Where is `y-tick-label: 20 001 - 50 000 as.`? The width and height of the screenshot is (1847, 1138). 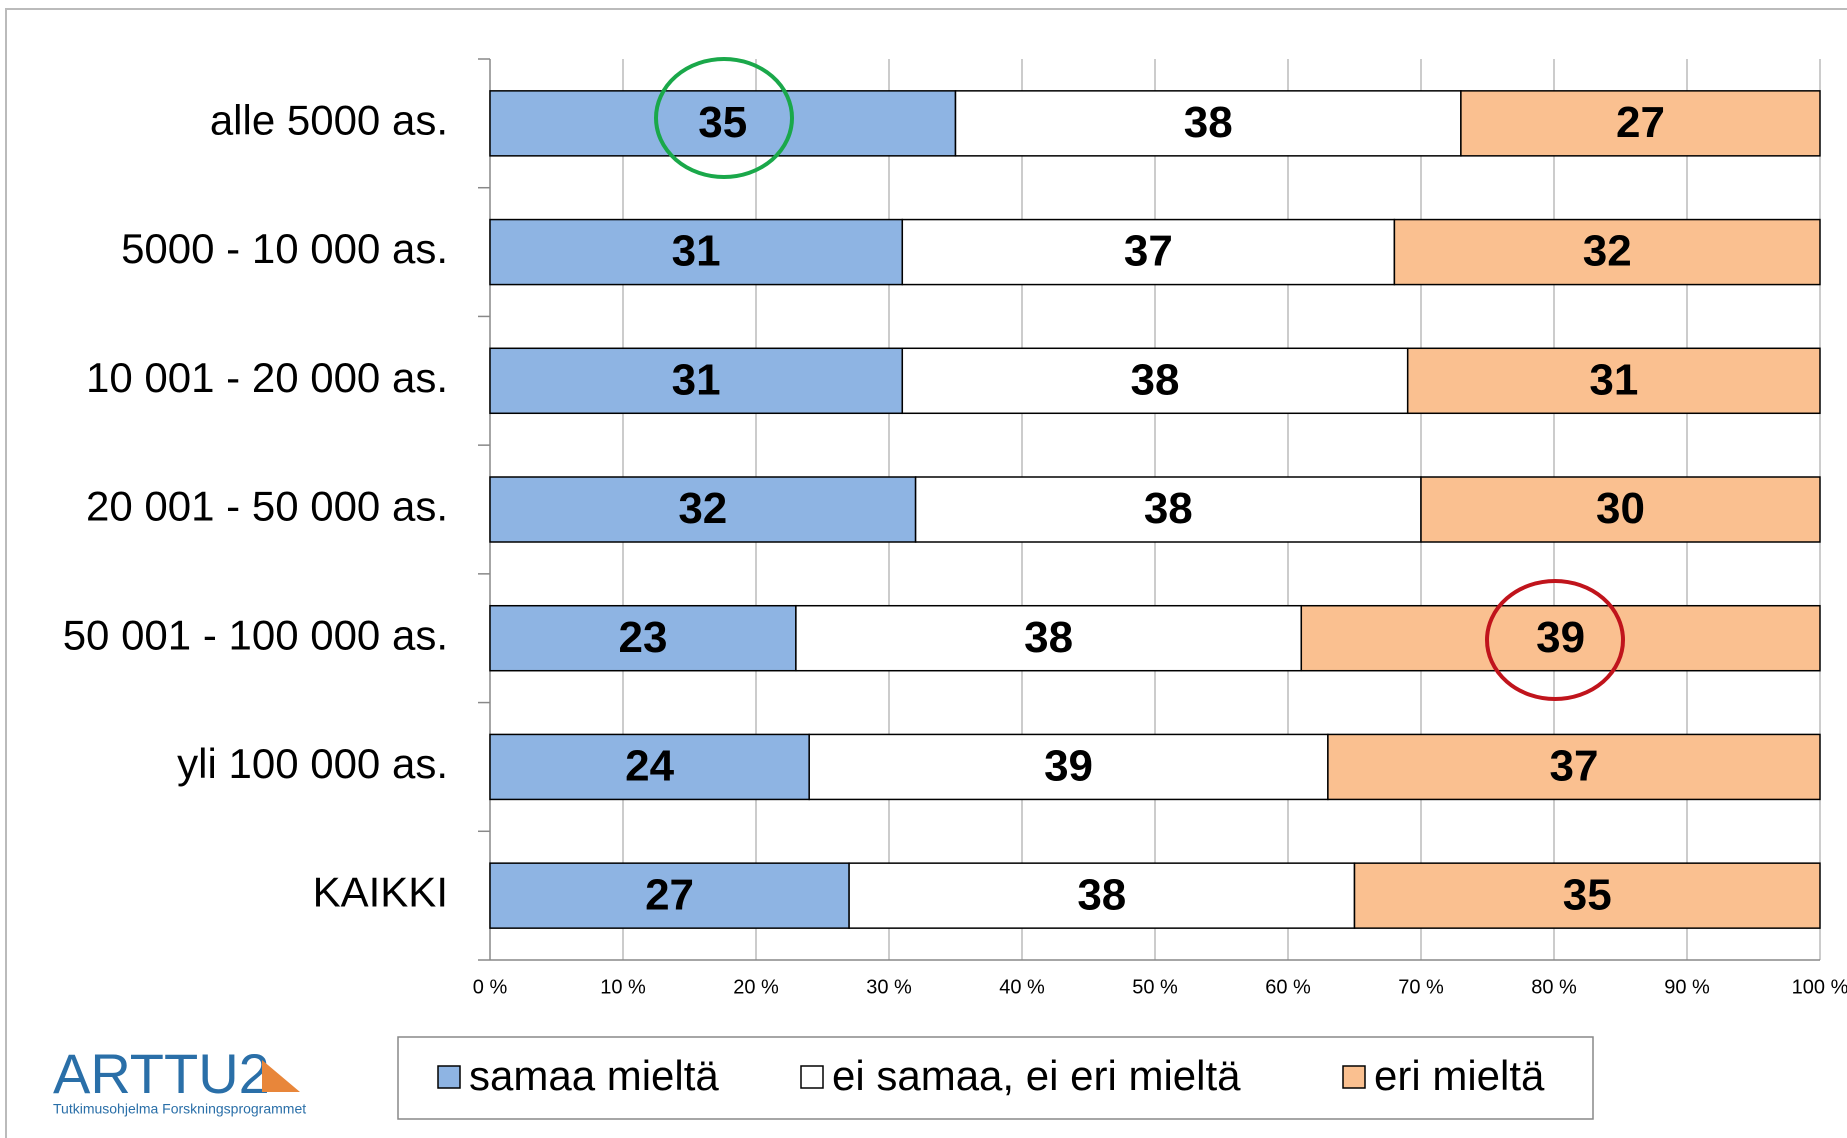 y-tick-label: 20 001 - 50 000 as. is located at coordinates (267, 506).